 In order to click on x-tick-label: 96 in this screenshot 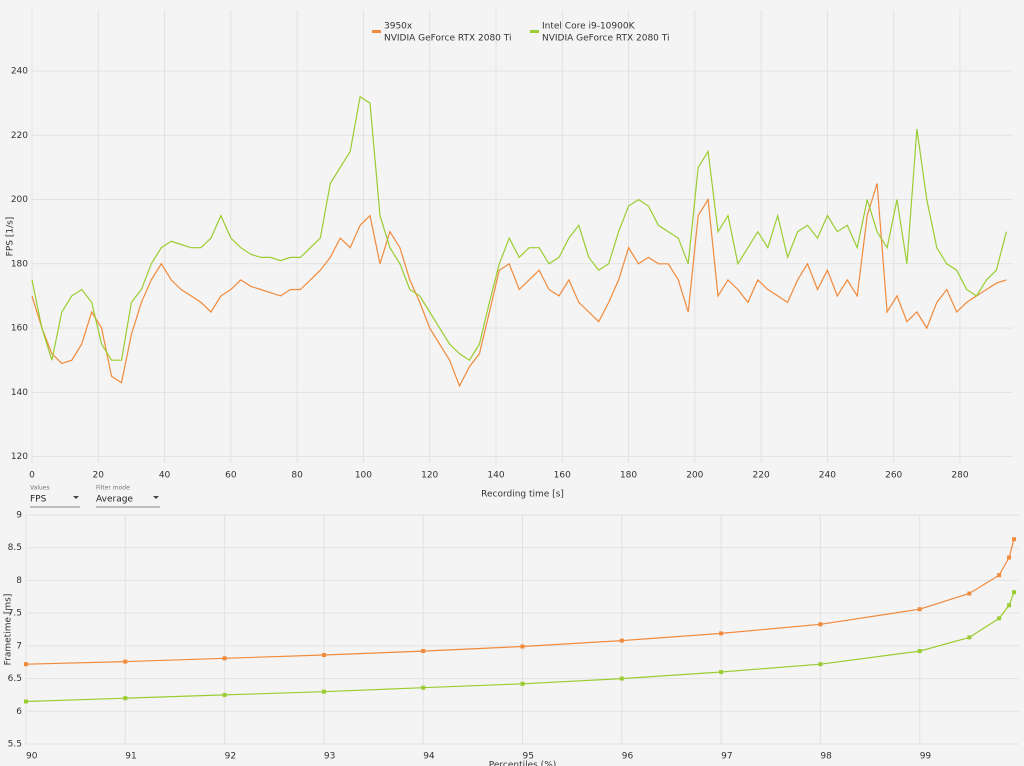, I will do `click(628, 757)`.